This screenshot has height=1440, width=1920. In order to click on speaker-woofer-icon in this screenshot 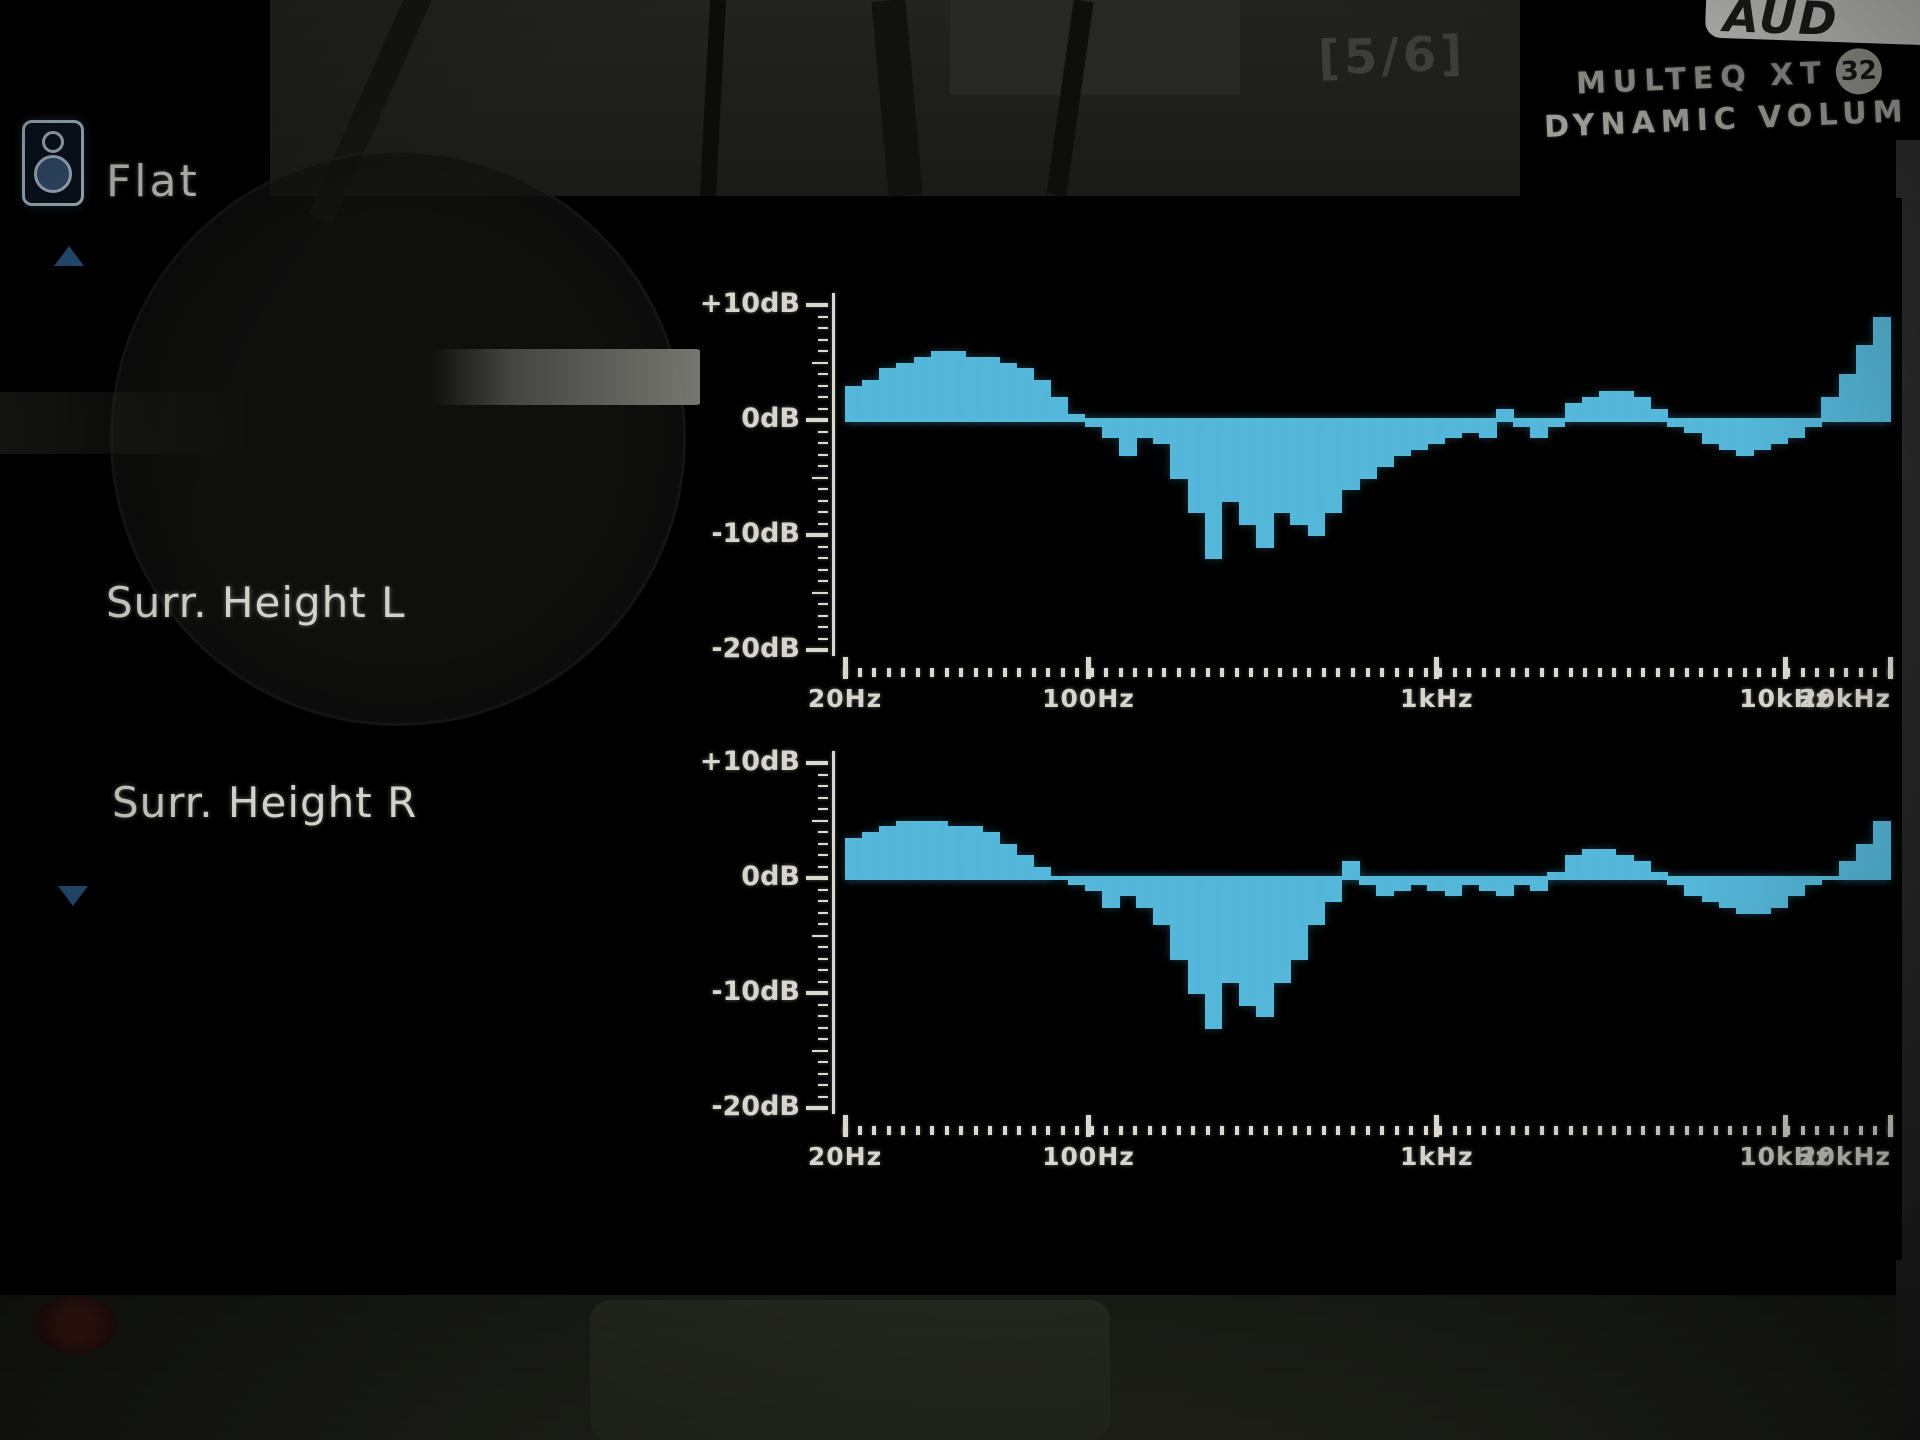, I will do `click(53, 174)`.